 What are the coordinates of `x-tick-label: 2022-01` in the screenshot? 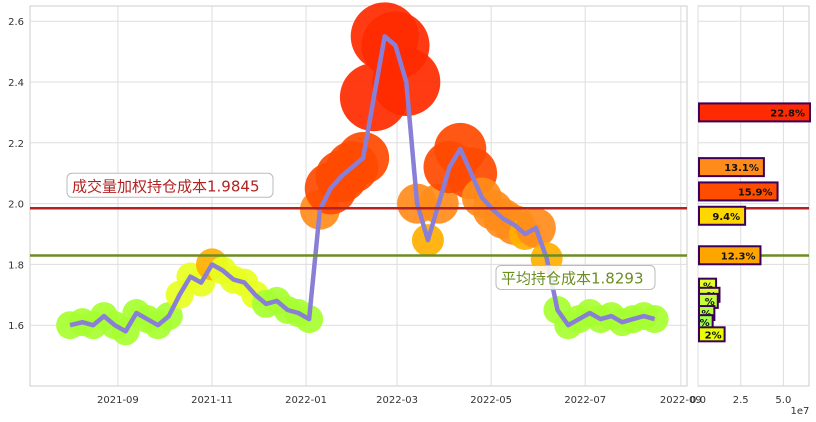 It's located at (306, 400).